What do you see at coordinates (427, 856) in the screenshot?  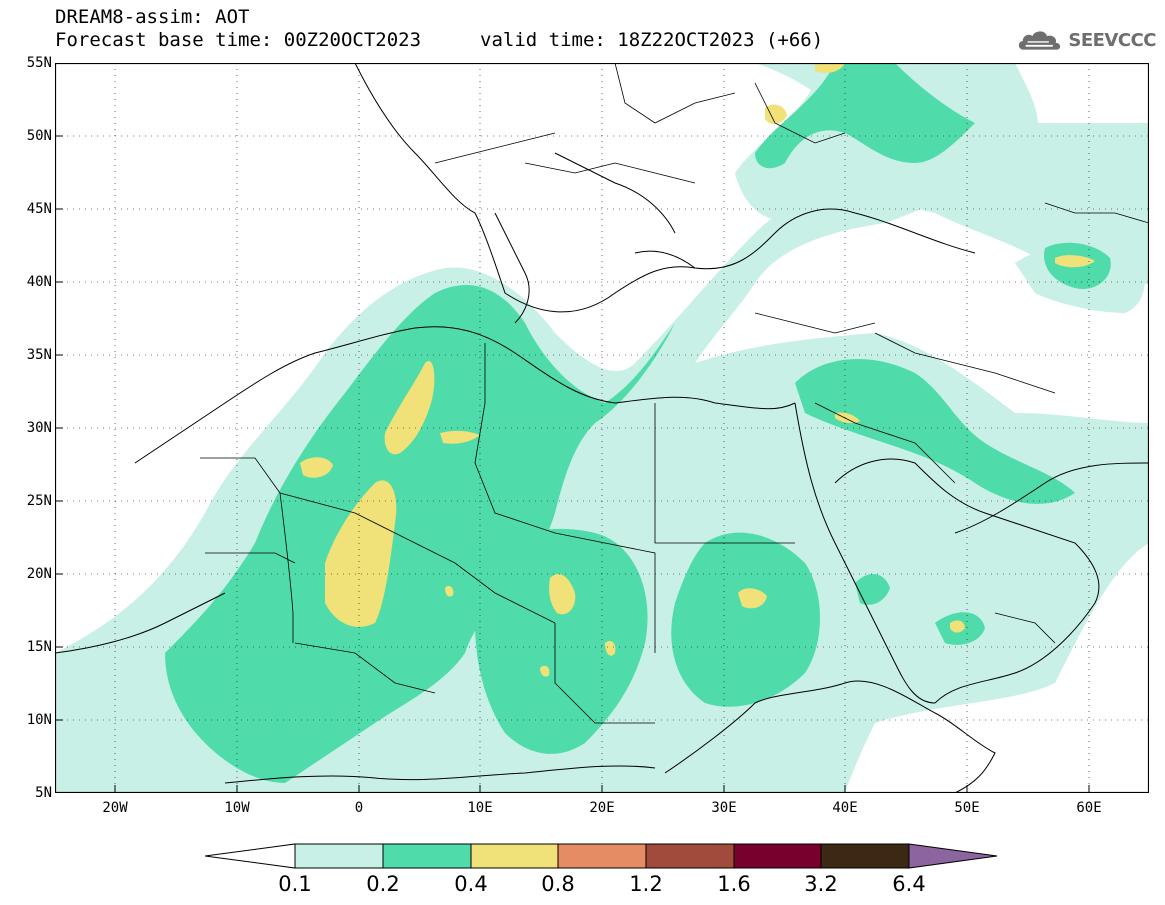 I see `legend-swatch-0.2` at bounding box center [427, 856].